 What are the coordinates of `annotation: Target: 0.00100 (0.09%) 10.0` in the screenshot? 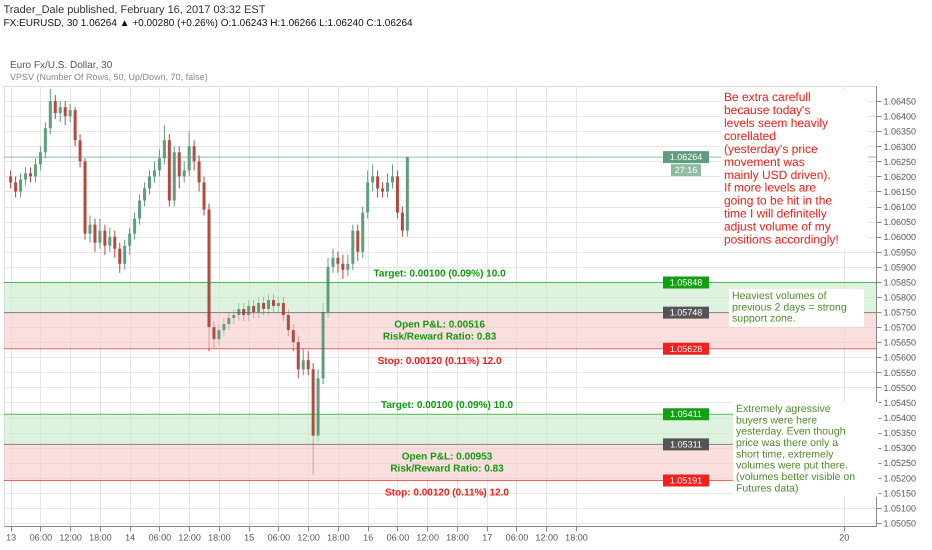 It's located at (447, 406).